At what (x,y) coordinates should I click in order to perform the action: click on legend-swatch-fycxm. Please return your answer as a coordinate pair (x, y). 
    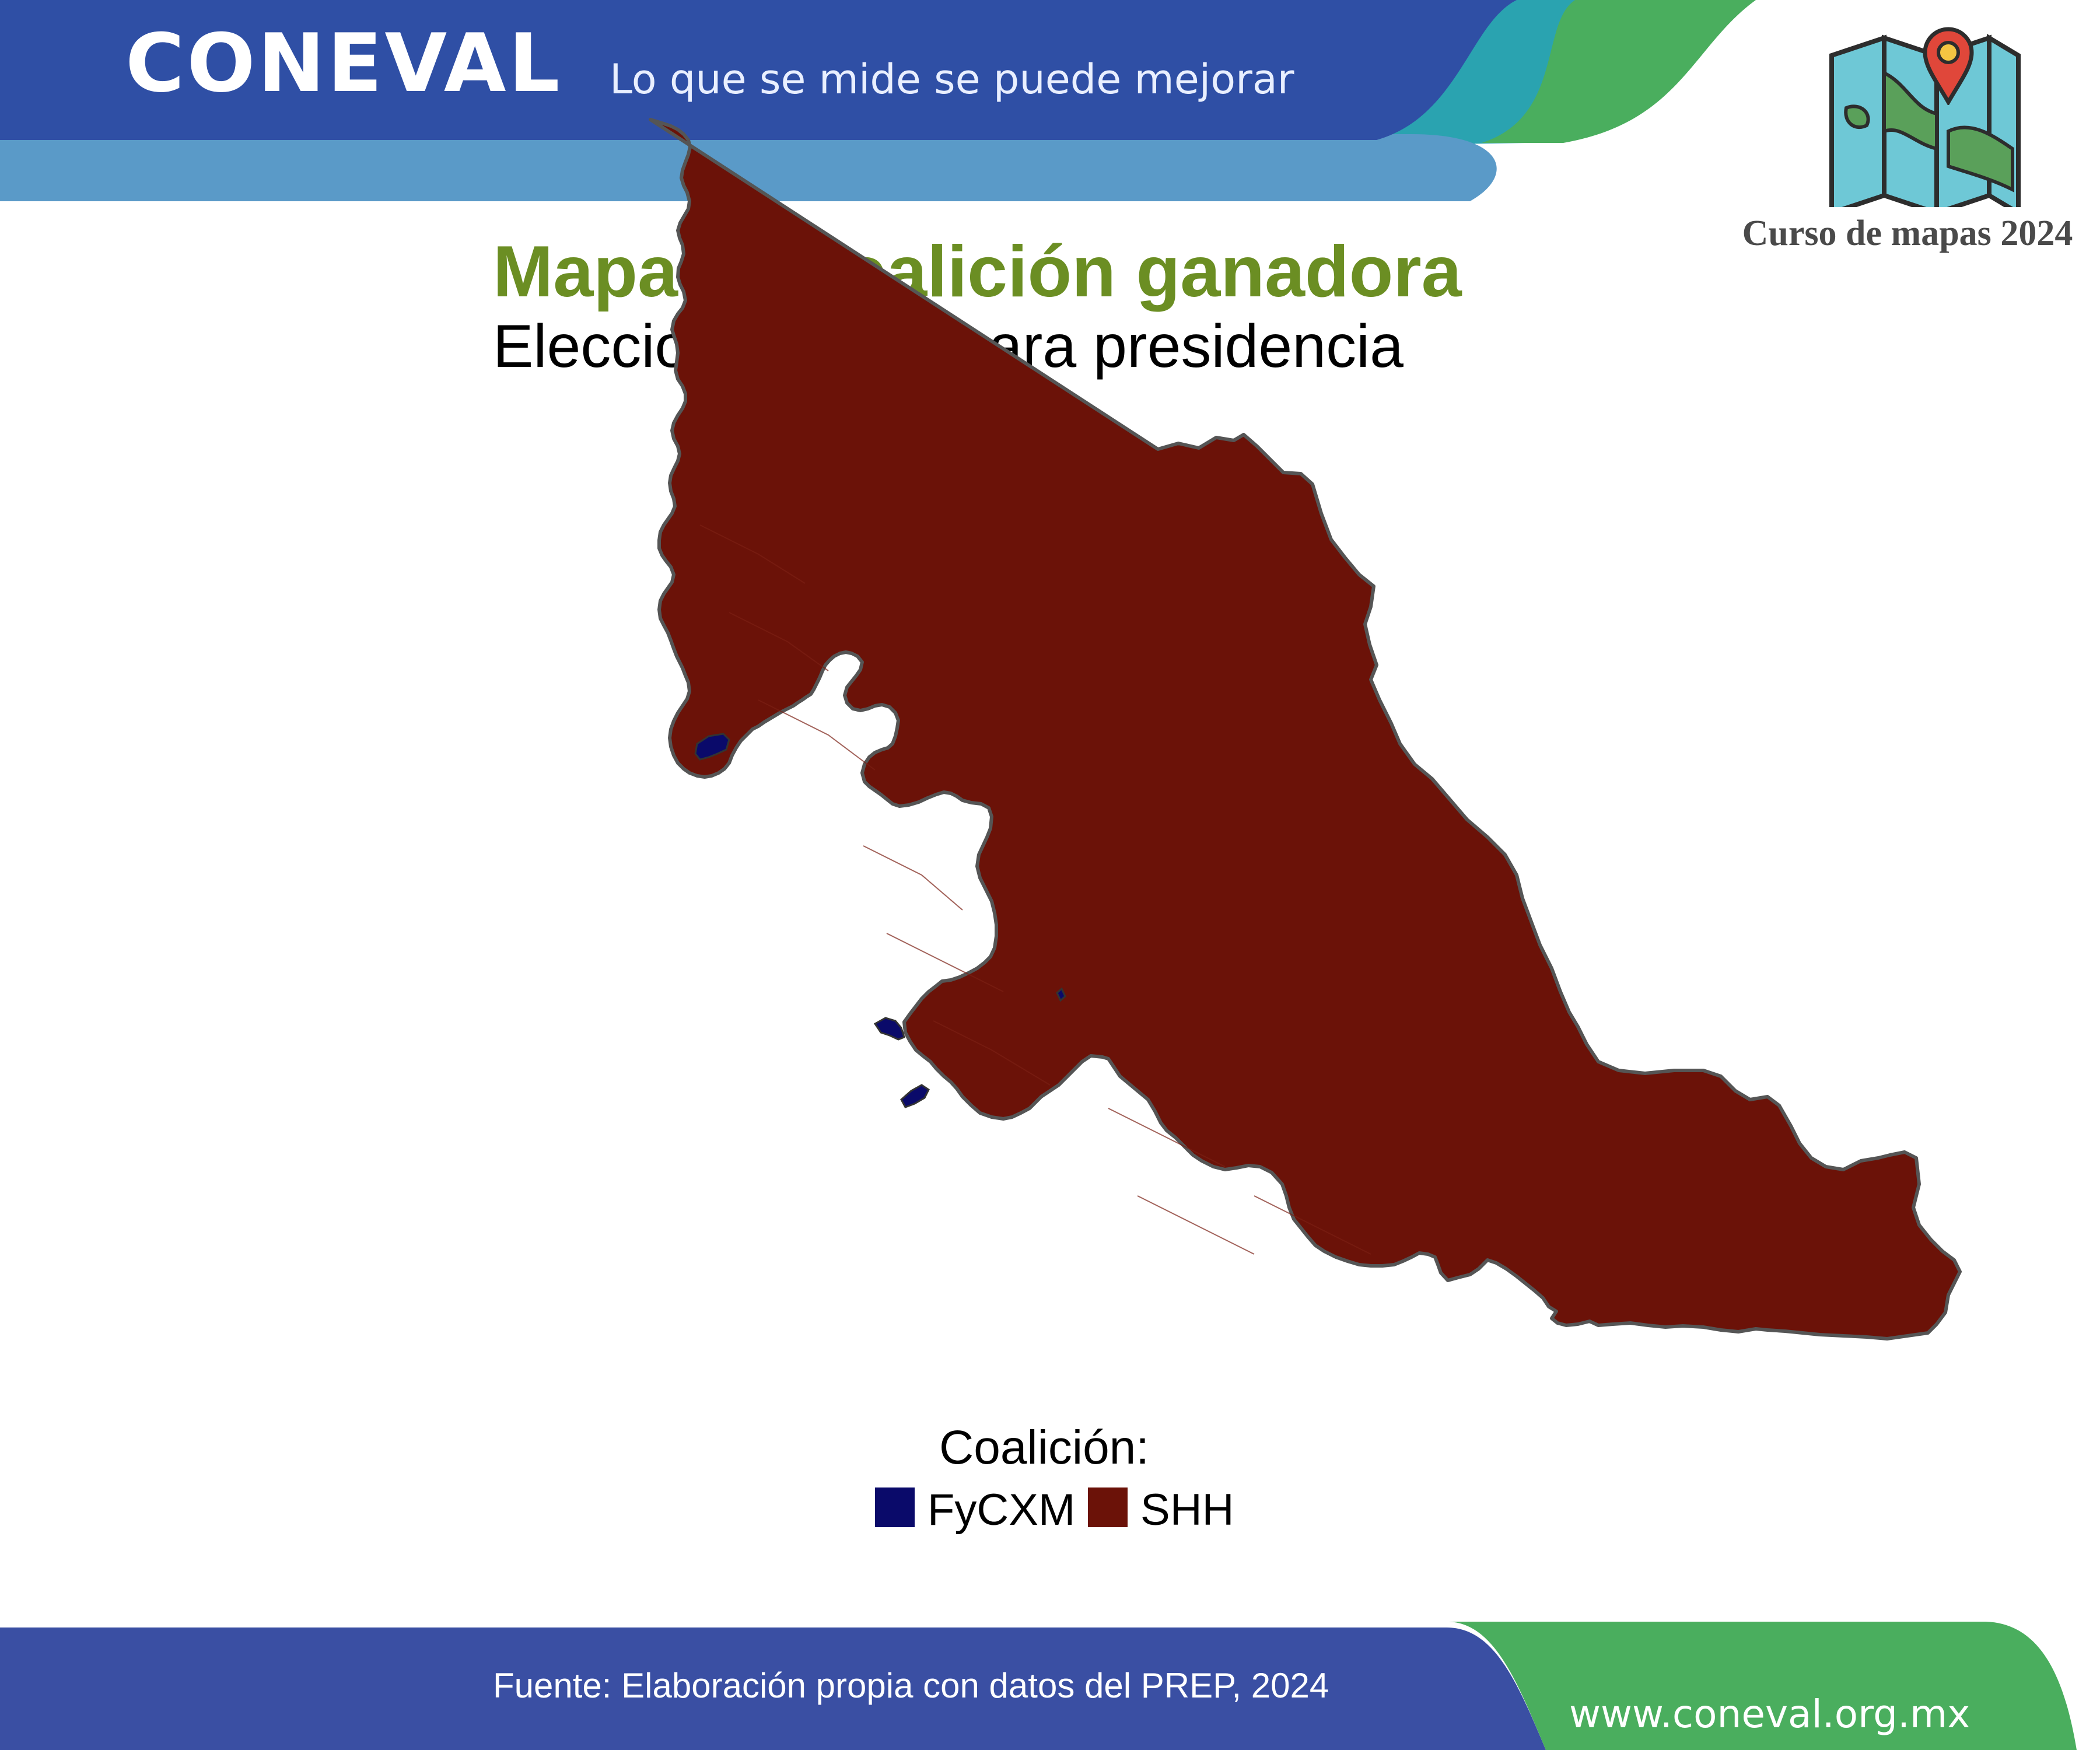
    Looking at the image, I should click on (895, 1507).